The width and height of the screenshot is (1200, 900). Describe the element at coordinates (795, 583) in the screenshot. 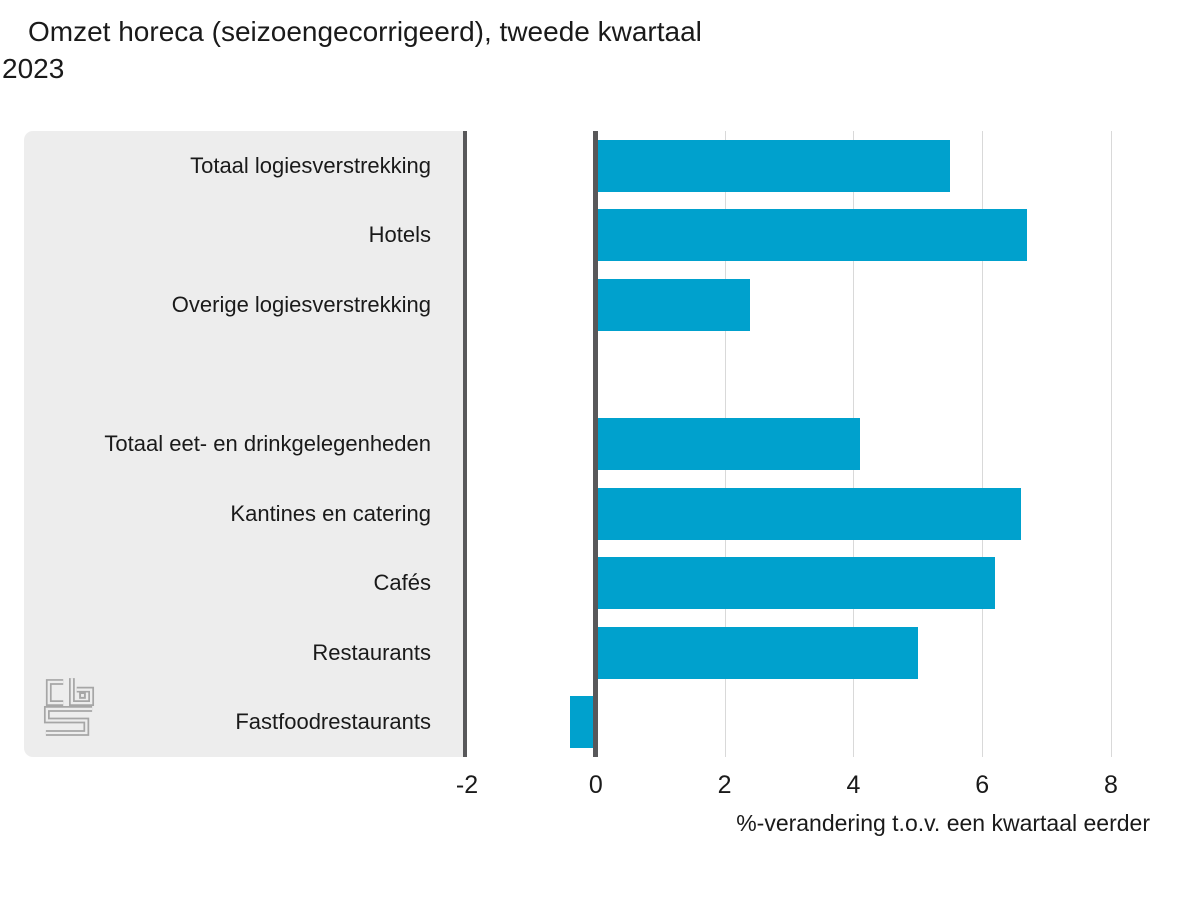

I see `bar-cafes` at that location.